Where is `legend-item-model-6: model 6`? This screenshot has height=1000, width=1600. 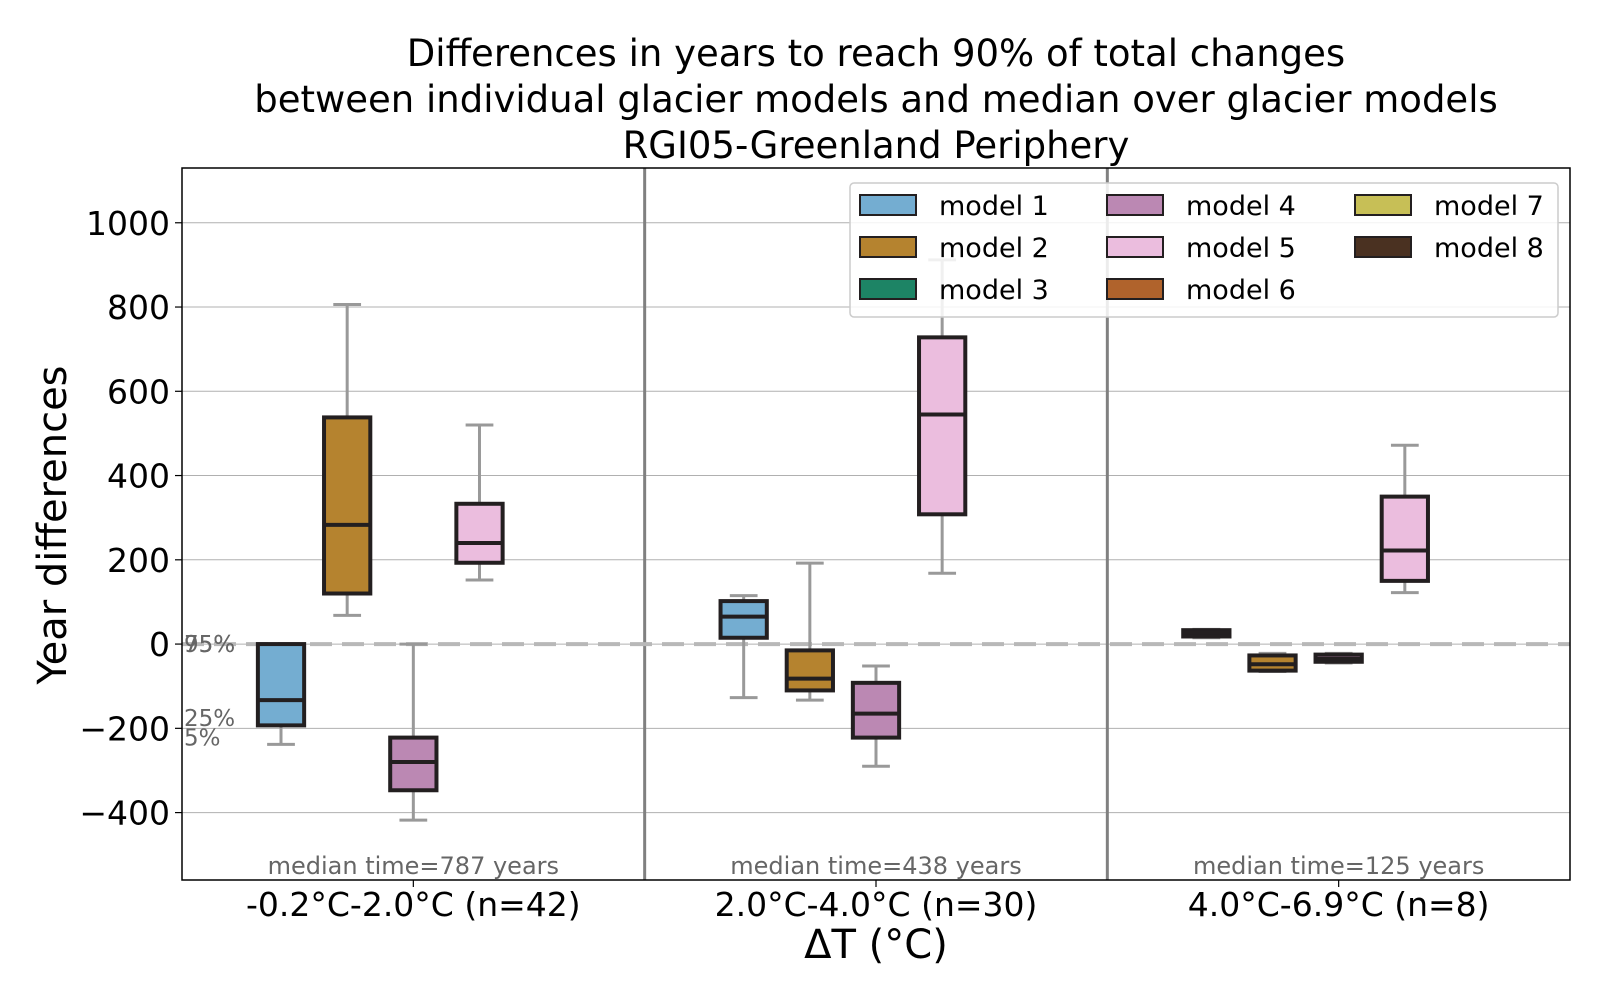 legend-item-model-6: model 6 is located at coordinates (1201, 290).